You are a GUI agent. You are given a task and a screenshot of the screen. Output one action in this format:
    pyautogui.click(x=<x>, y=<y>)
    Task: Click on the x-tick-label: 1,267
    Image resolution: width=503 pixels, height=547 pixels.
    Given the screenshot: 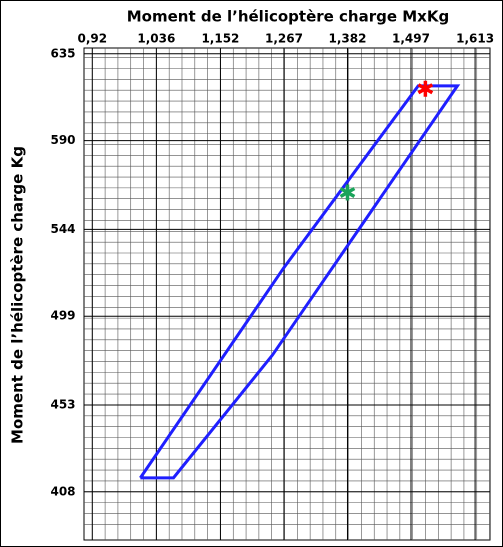 What is the action you would take?
    pyautogui.click(x=284, y=39)
    